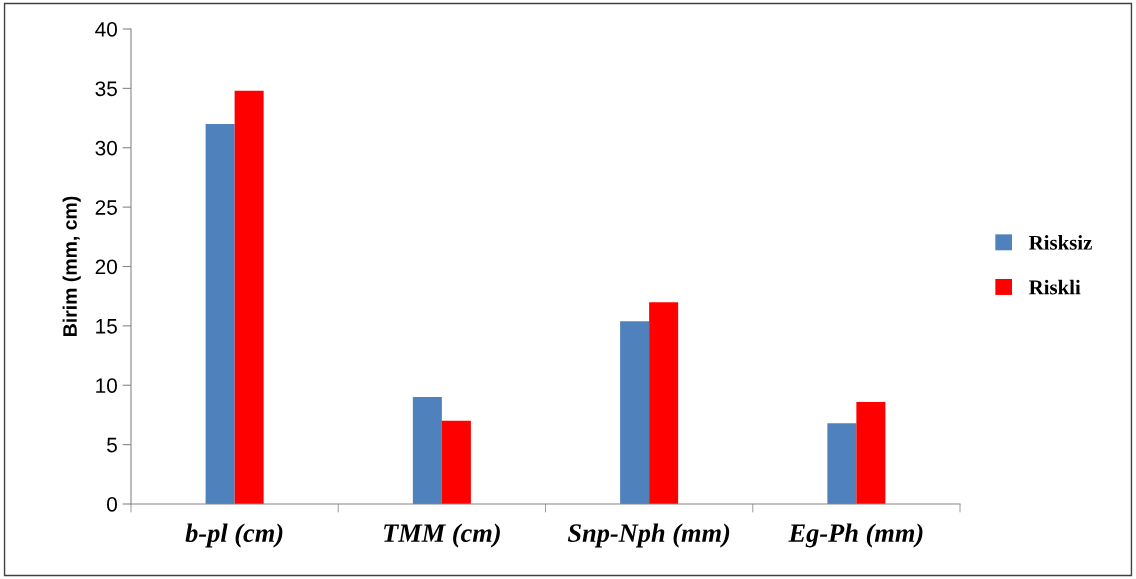  What do you see at coordinates (112, 504) in the screenshot?
I see `y-tick-label: 0` at bounding box center [112, 504].